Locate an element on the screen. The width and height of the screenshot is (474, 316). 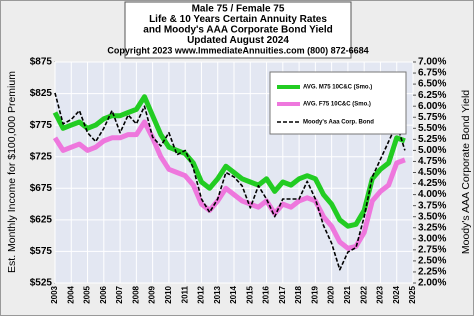
y-tick-label: $775 is located at coordinates (41, 125).